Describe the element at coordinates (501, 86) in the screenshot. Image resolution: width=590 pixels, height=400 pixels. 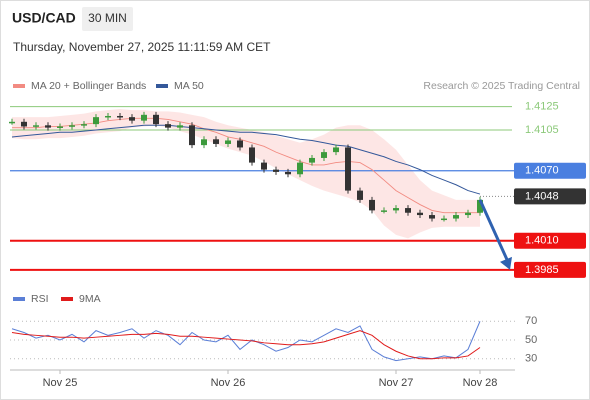
I see `source: Research © 2025 Trading Central` at that location.